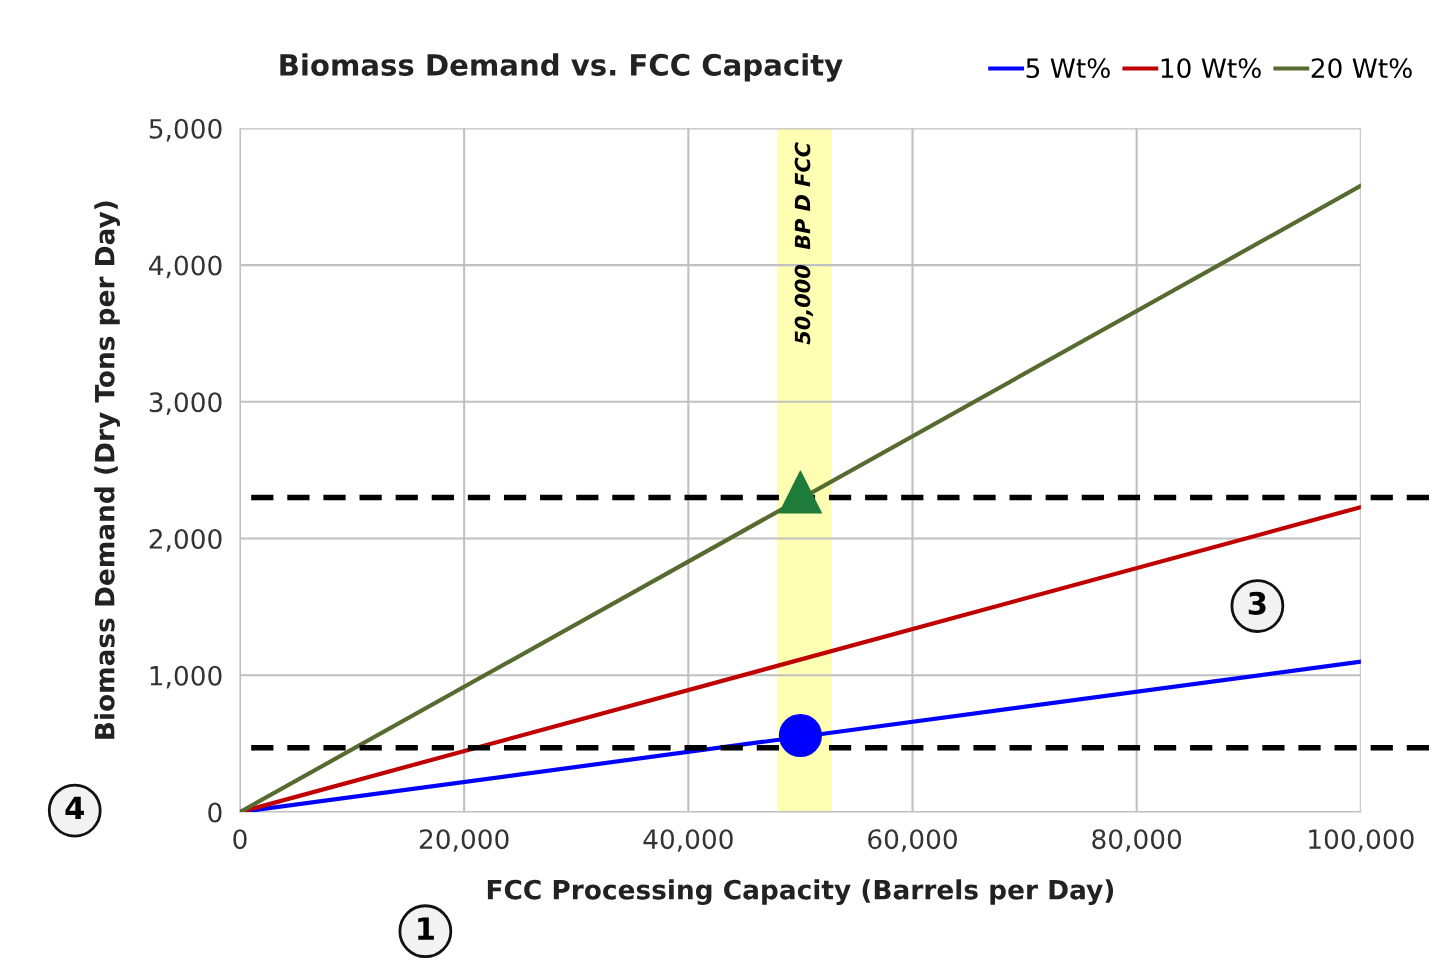  What do you see at coordinates (688, 840) in the screenshot?
I see `x-tick-label: 40,000` at bounding box center [688, 840].